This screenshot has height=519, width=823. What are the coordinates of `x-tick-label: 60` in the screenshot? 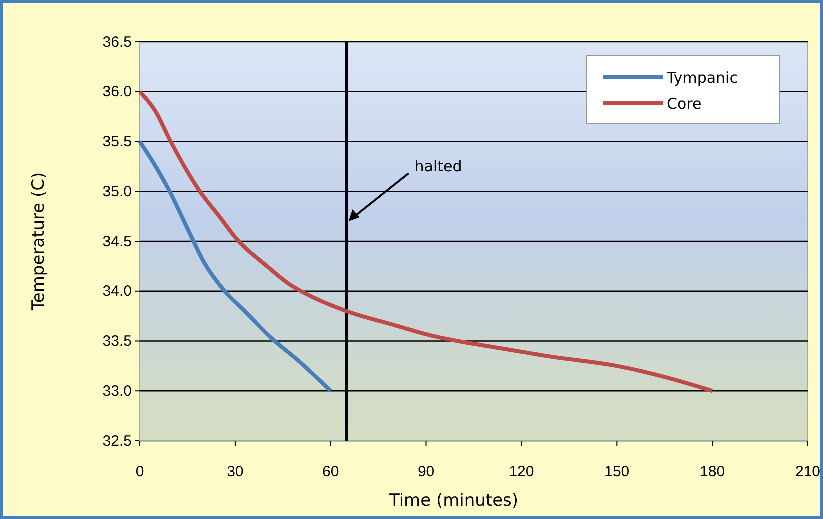 It's located at (331, 472).